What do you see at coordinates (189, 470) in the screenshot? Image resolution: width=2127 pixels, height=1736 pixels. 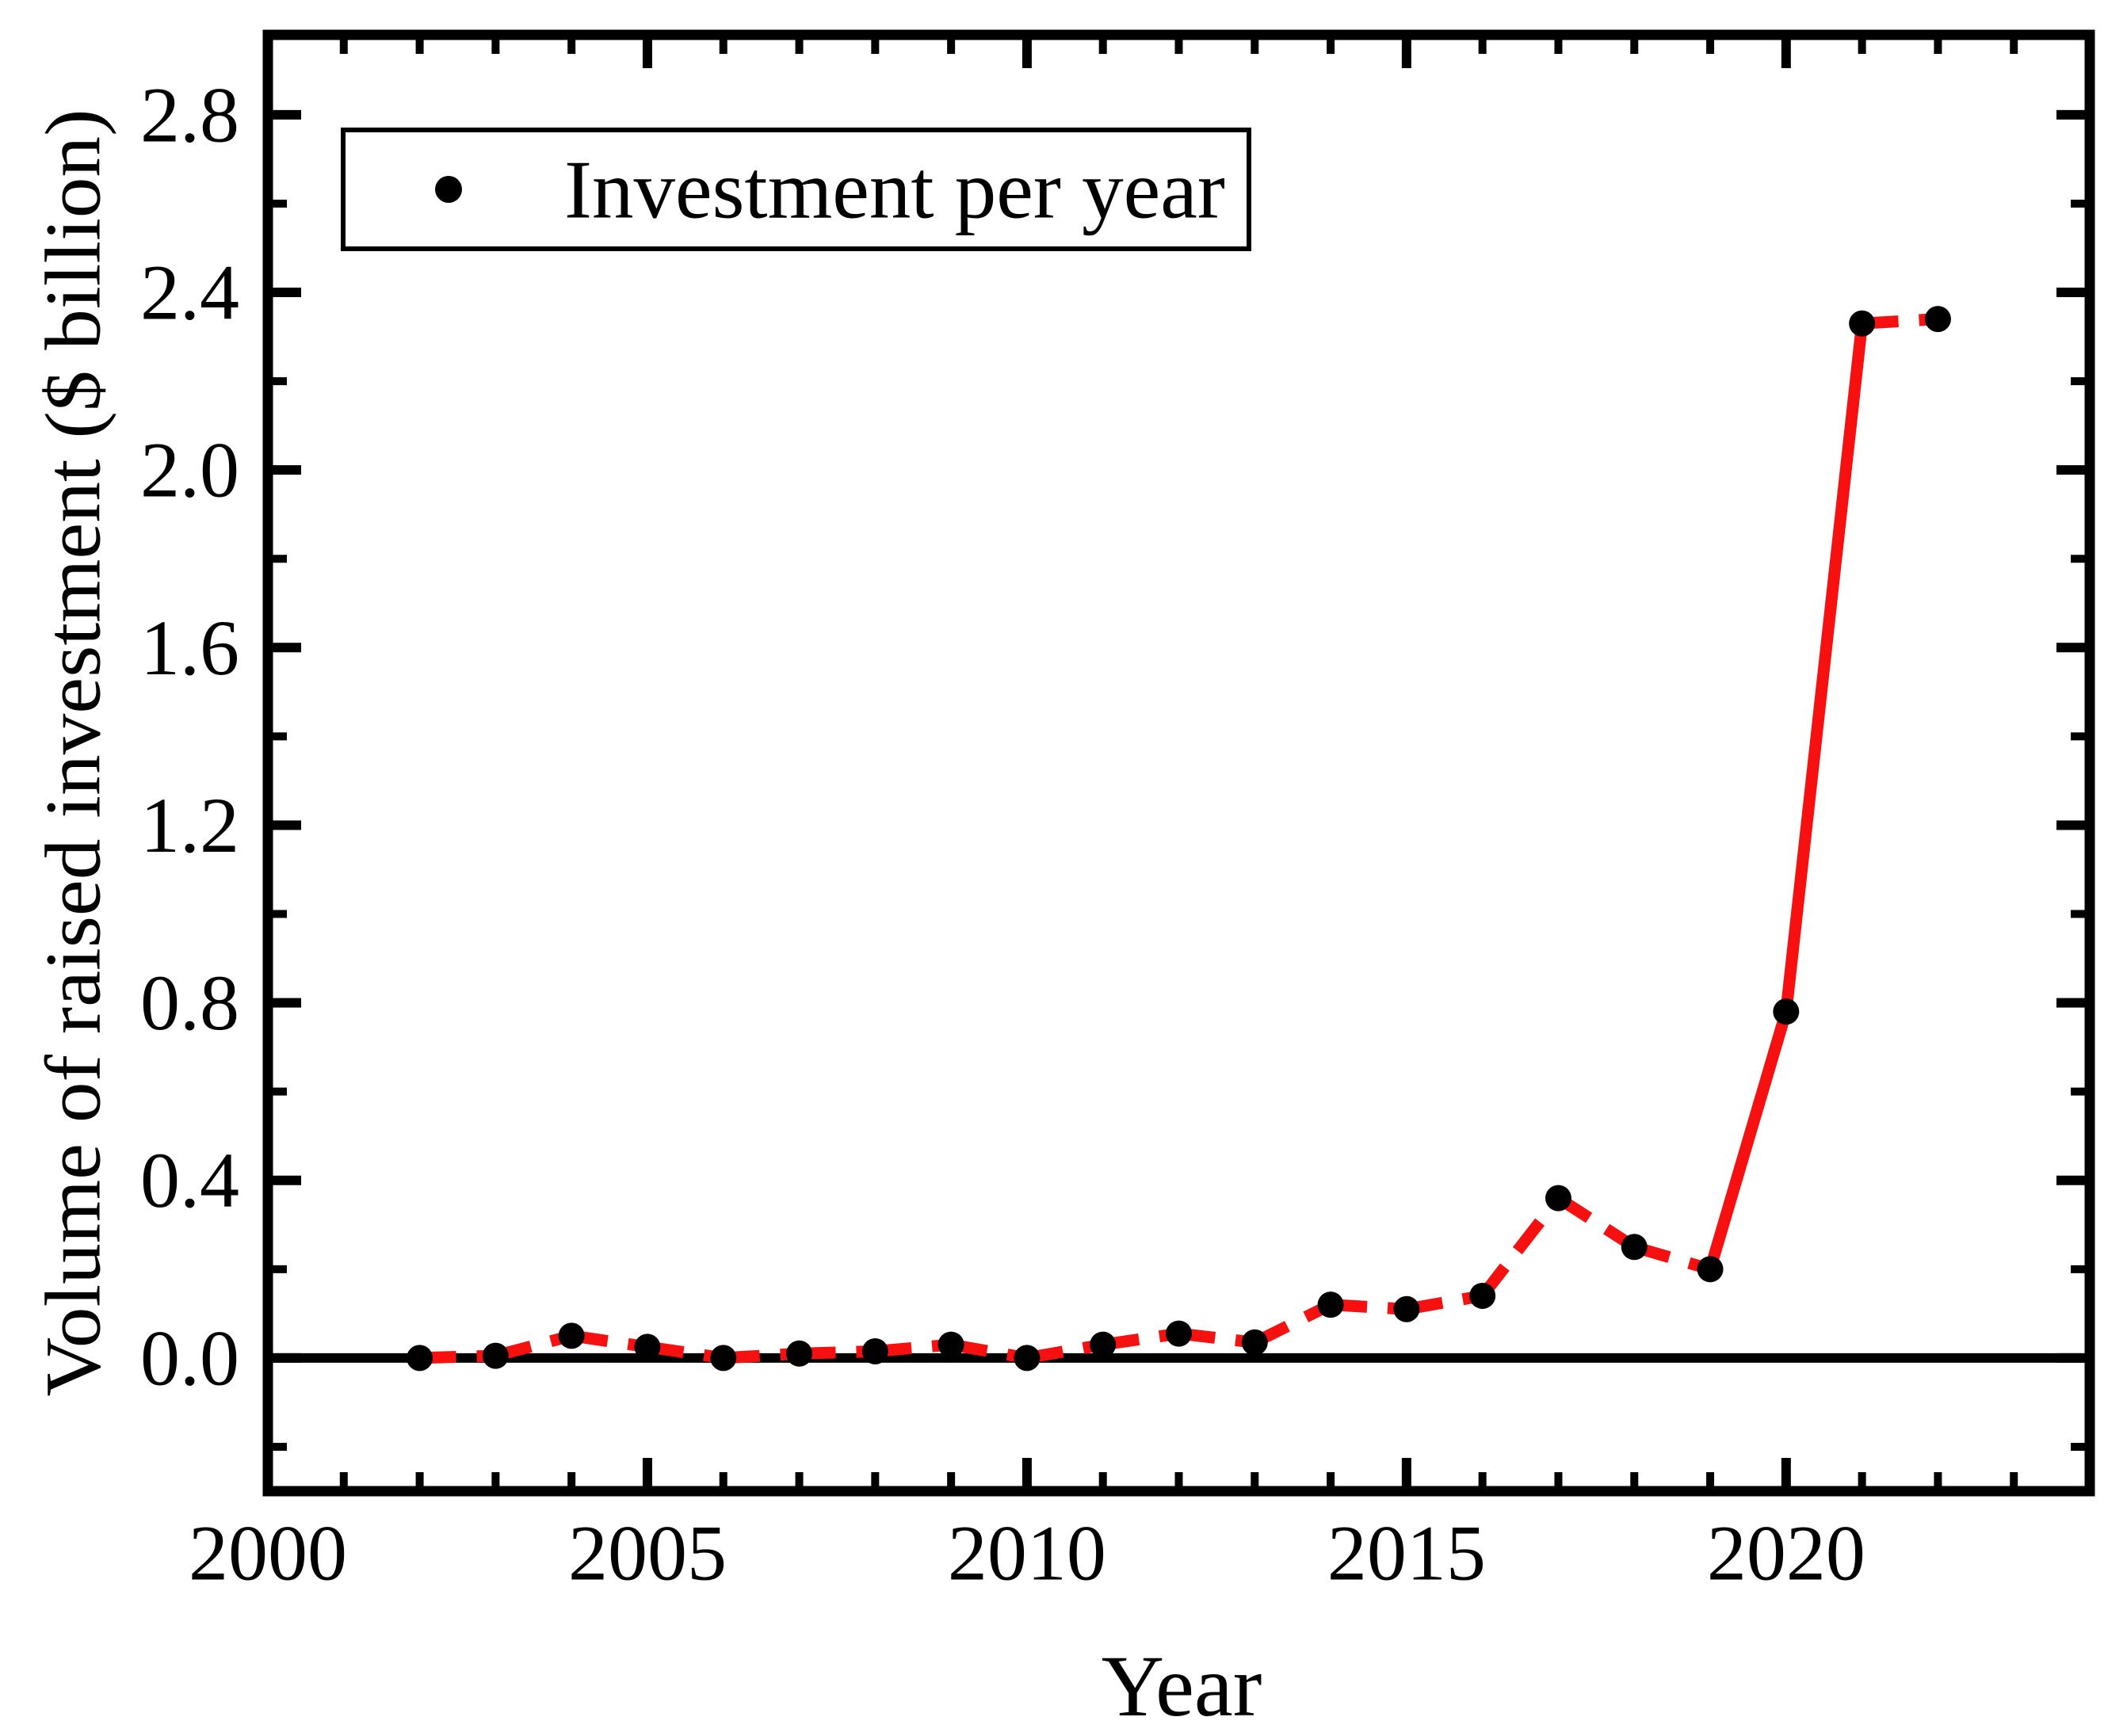 I see `y-tick-label: 2.0` at bounding box center [189, 470].